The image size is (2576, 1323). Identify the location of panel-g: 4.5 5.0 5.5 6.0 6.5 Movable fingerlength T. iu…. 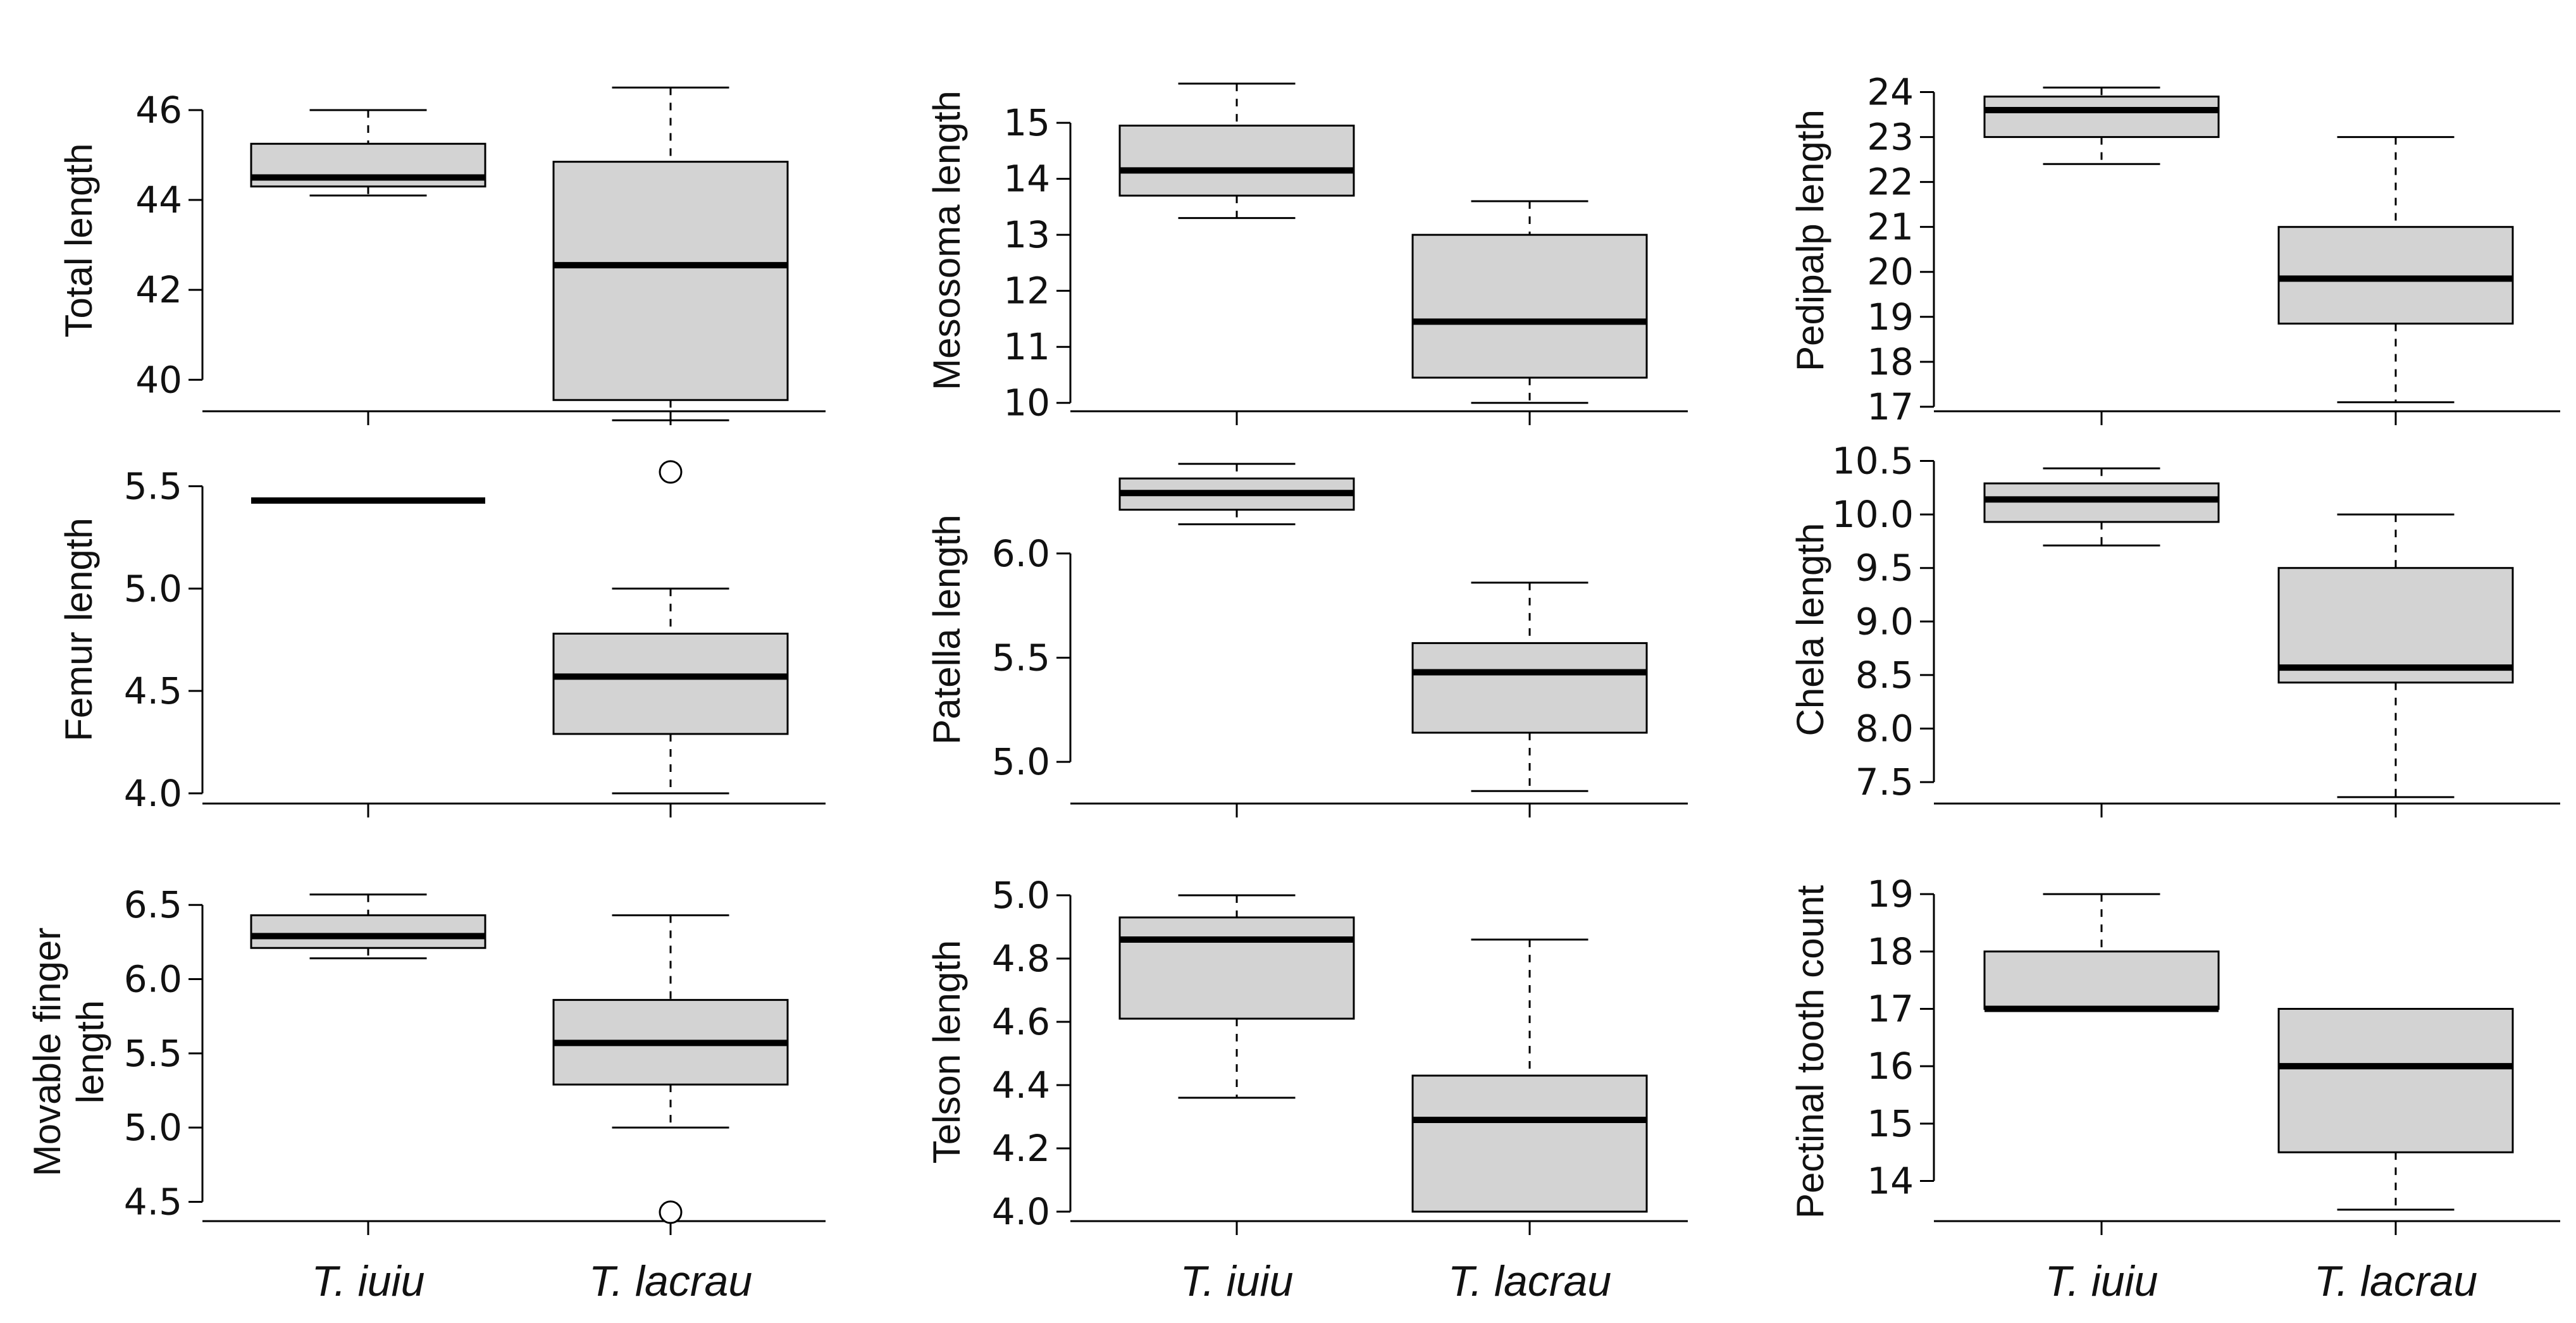
(426, 1094).